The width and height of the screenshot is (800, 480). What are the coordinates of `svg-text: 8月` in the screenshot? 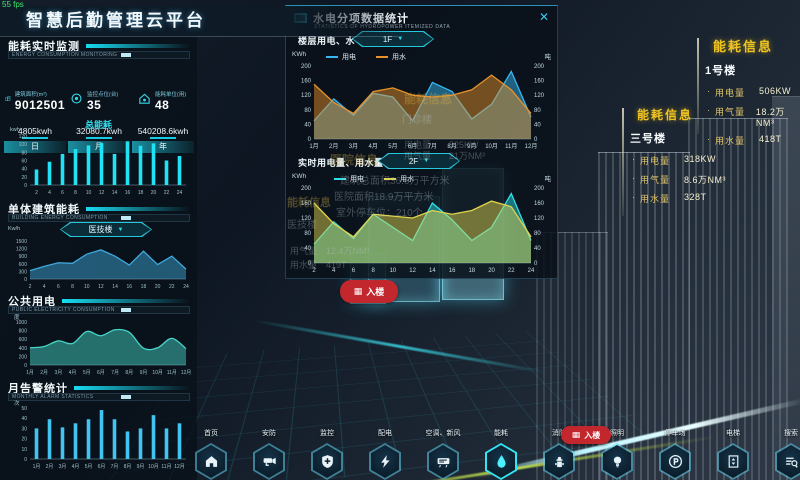 It's located at (128, 467).